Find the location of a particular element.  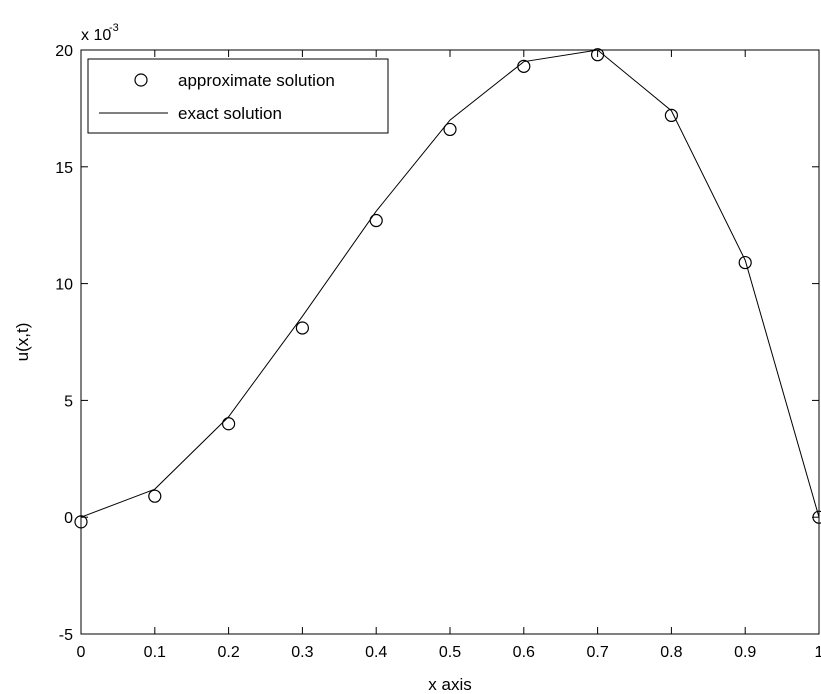

x-tick-label: 0.9 is located at coordinates (745, 652).